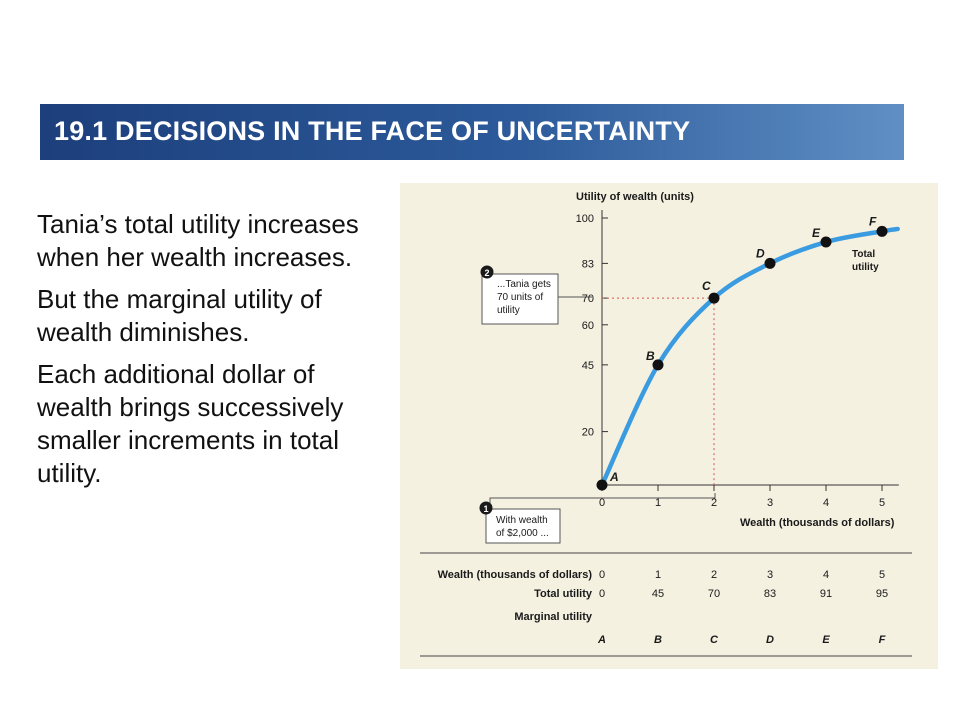  I want to click on table-cell-r1-c5: 95, so click(882, 594).